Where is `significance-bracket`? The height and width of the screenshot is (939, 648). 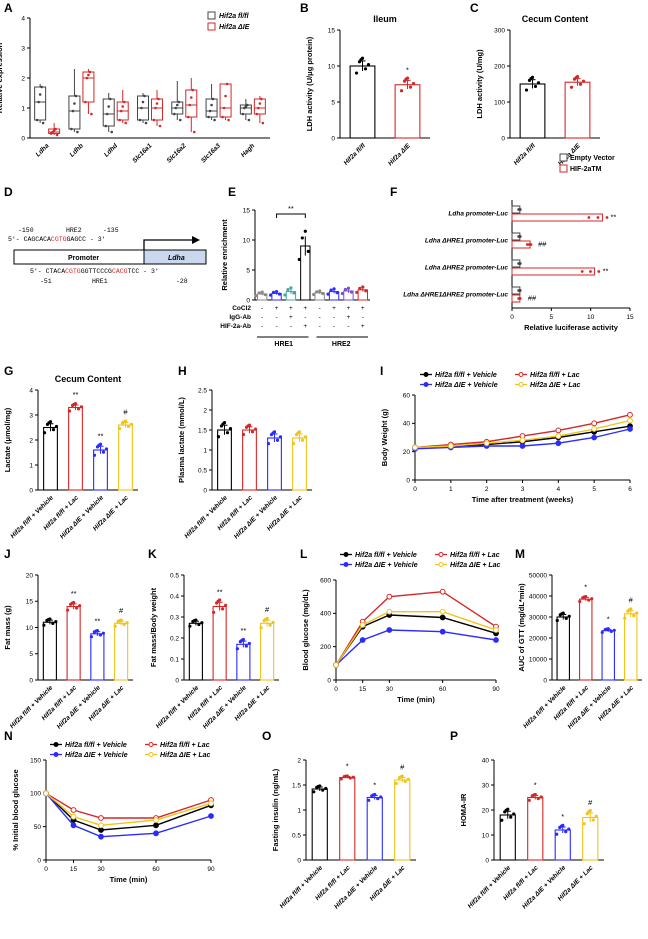 significance-bracket is located at coordinates (291, 215).